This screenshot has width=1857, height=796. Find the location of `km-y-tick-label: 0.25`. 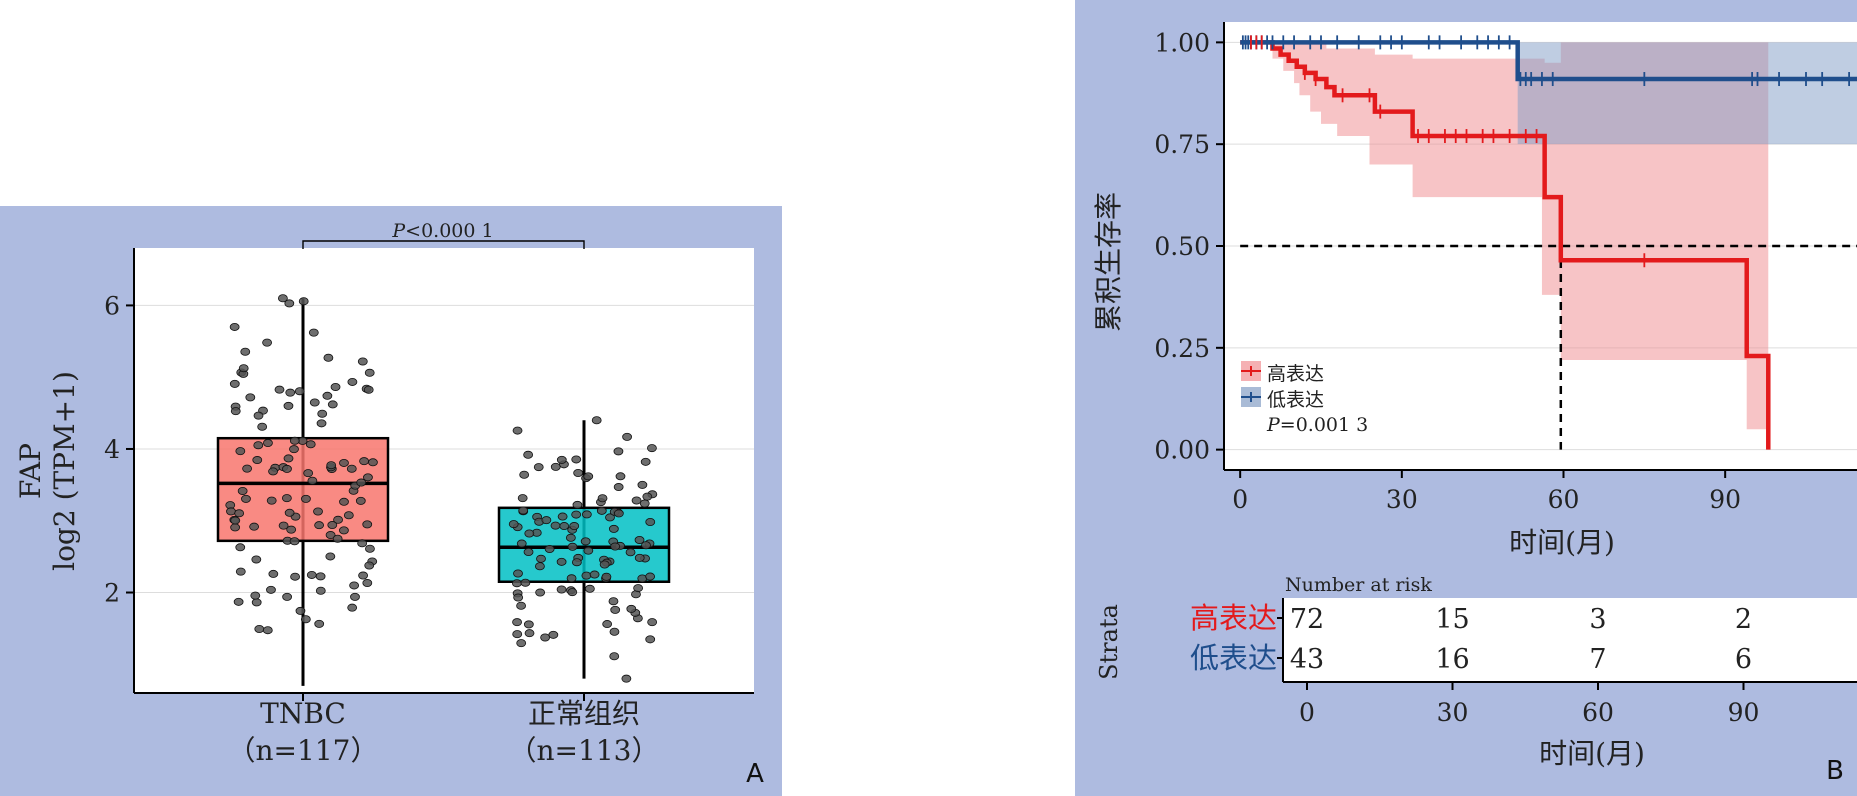

km-y-tick-label: 0.25 is located at coordinates (1182, 348).